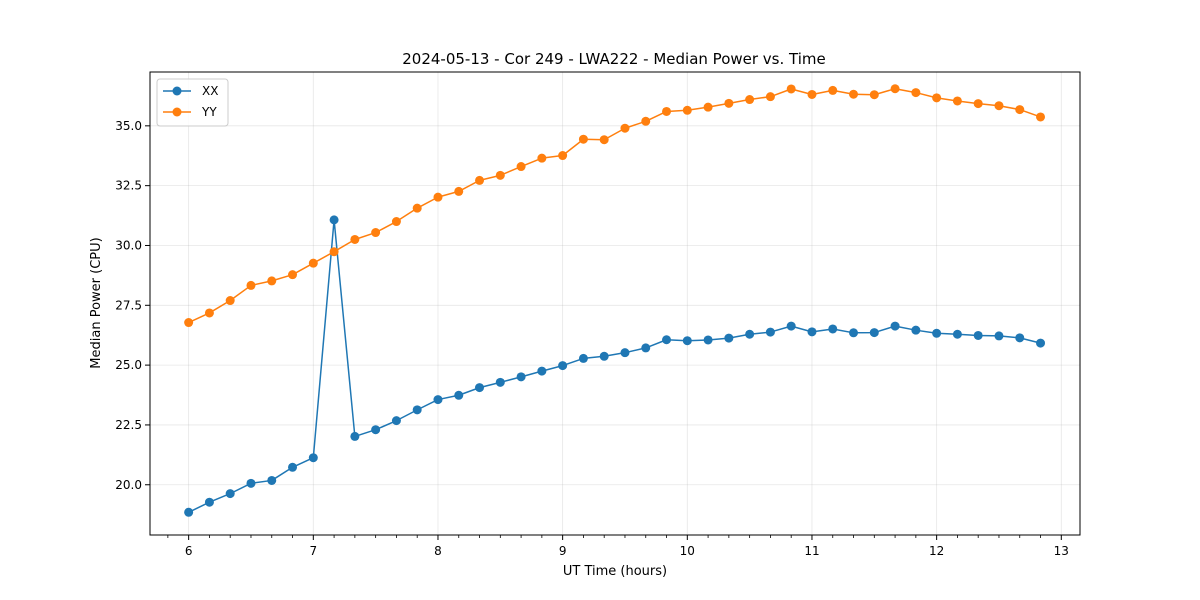 This screenshot has height=600, width=1200. What do you see at coordinates (210, 91) in the screenshot?
I see `legend-label-xx: XX` at bounding box center [210, 91].